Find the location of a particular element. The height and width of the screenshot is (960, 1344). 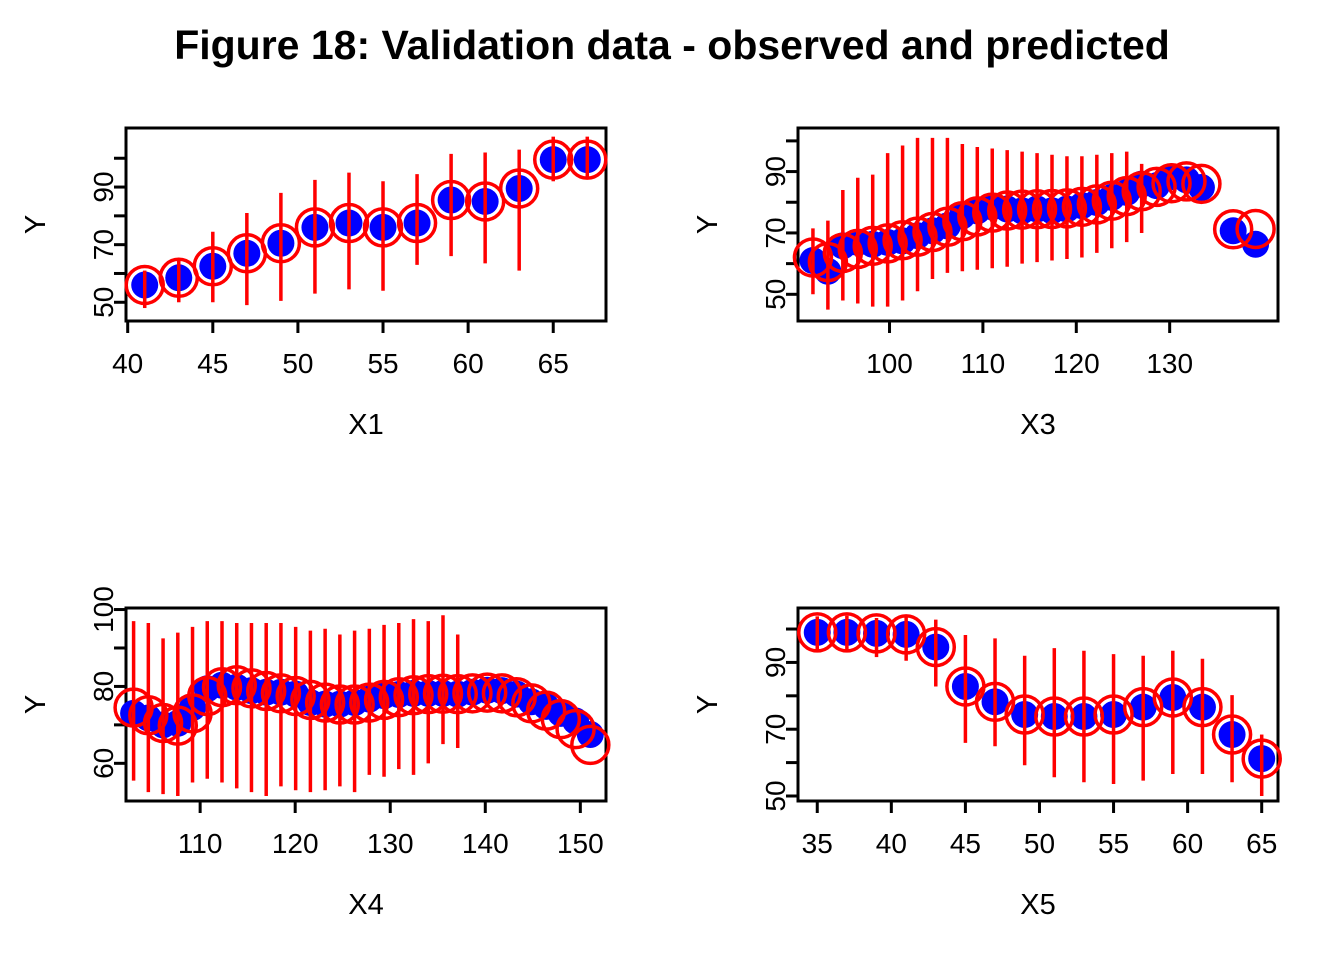

x-axis-label: X5 is located at coordinates (1037, 905).